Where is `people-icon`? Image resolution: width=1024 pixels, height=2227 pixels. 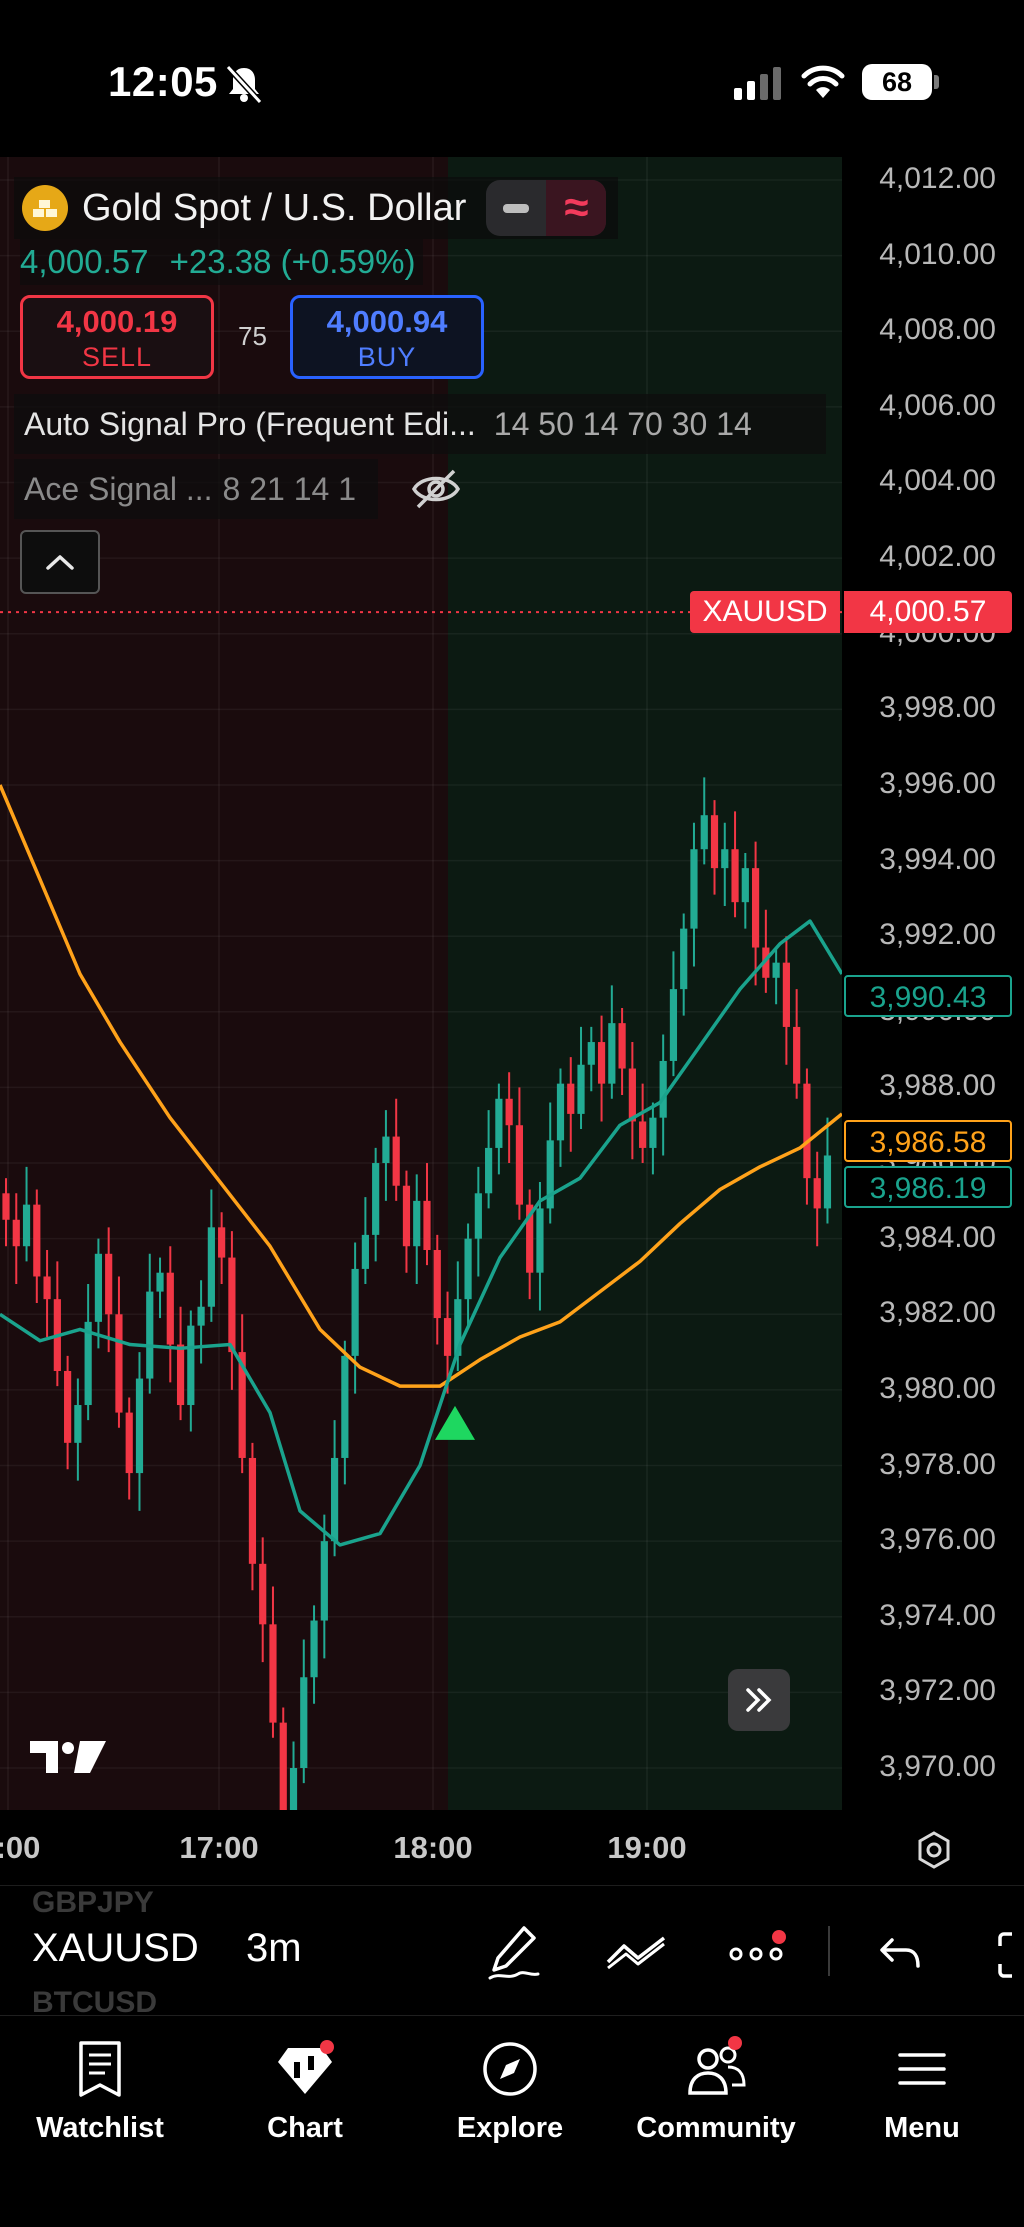
people-icon is located at coordinates (717, 2070).